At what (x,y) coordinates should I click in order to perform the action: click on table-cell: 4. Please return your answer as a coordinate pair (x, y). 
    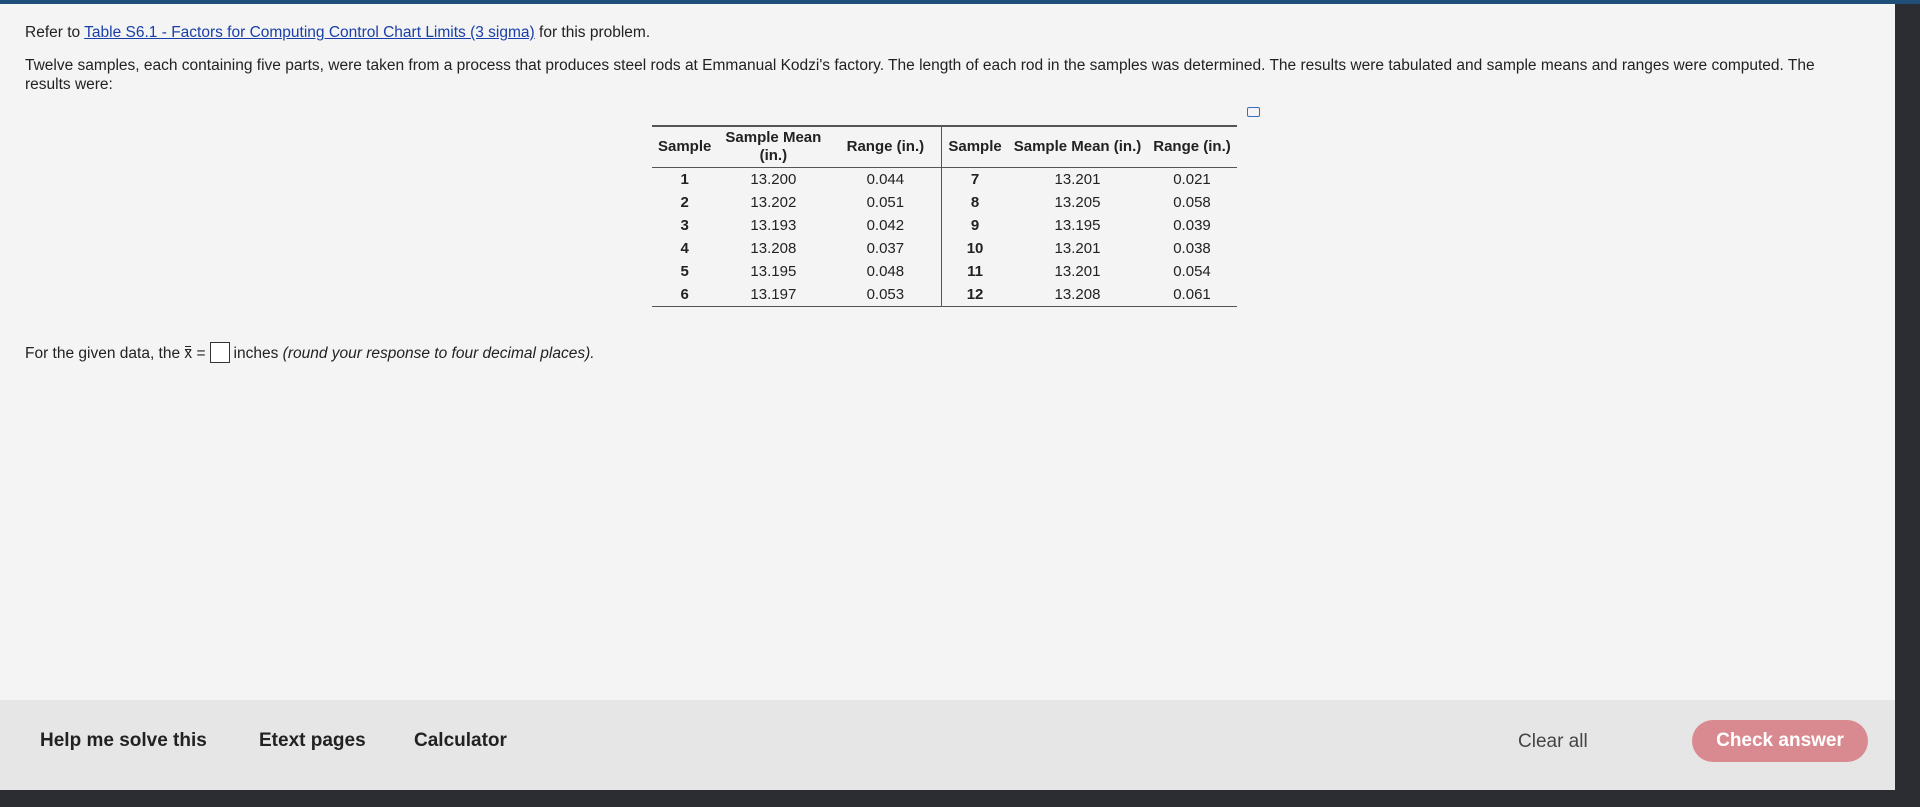
    Looking at the image, I should click on (684, 248).